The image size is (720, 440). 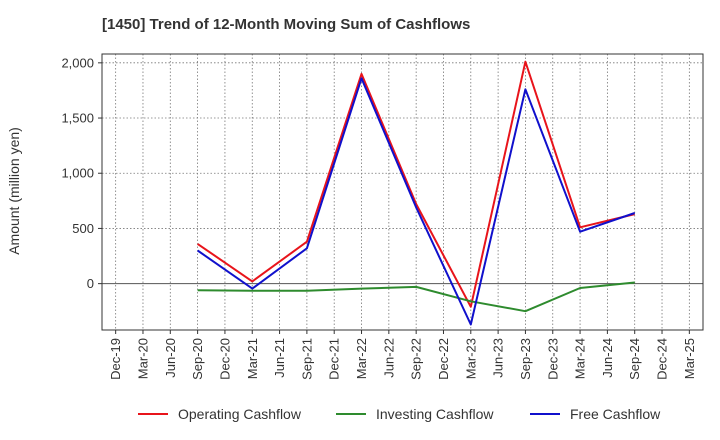 I want to click on x-tick-label: Dec-22, so click(x=443, y=359).